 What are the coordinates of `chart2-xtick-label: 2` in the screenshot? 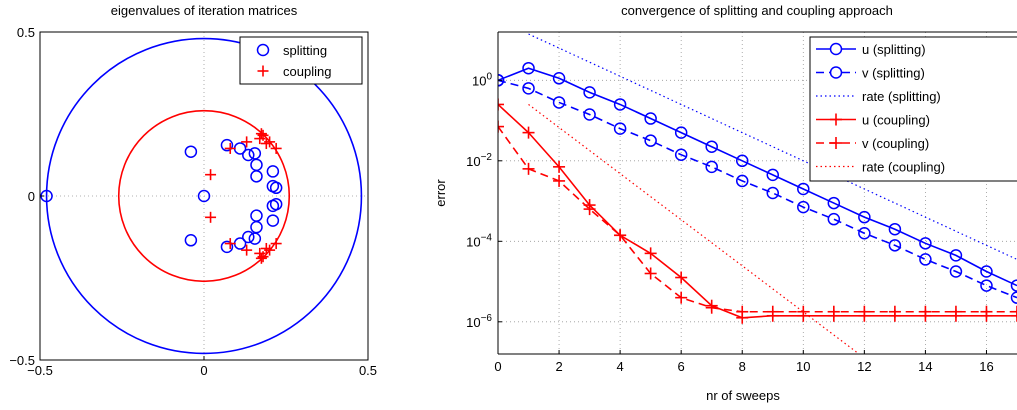 It's located at (558, 366).